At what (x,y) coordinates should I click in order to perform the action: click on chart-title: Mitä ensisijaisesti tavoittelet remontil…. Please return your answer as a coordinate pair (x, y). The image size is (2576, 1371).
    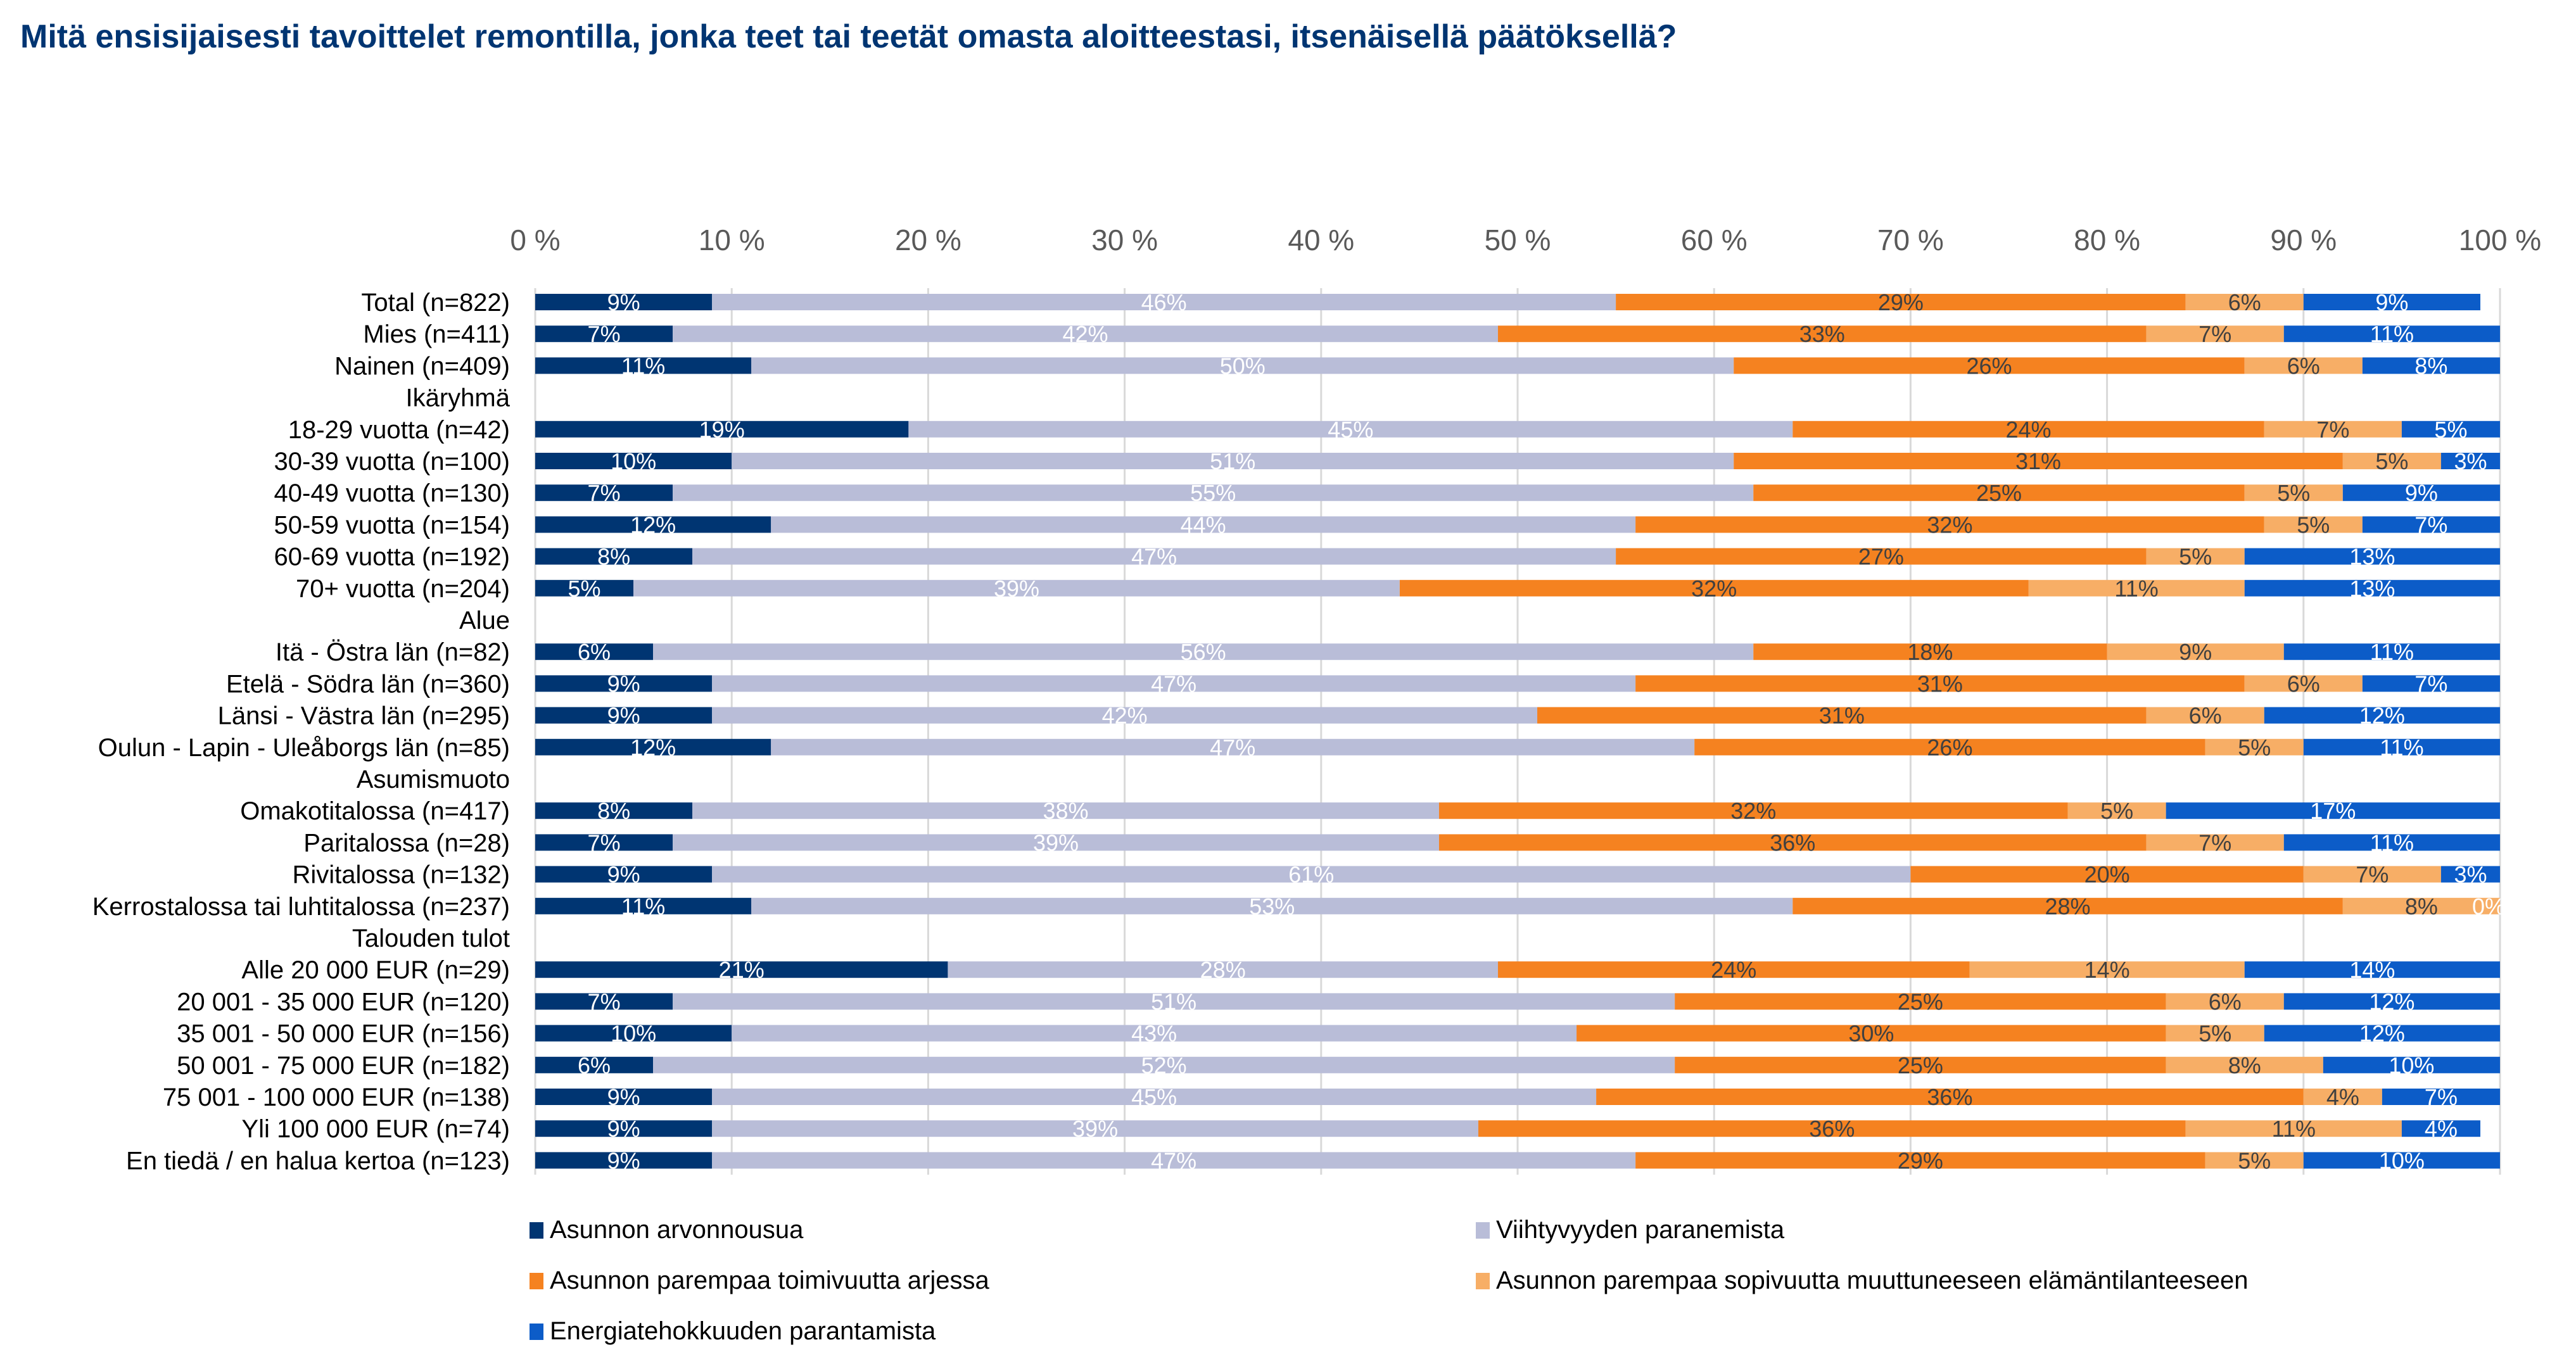
    Looking at the image, I should click on (848, 36).